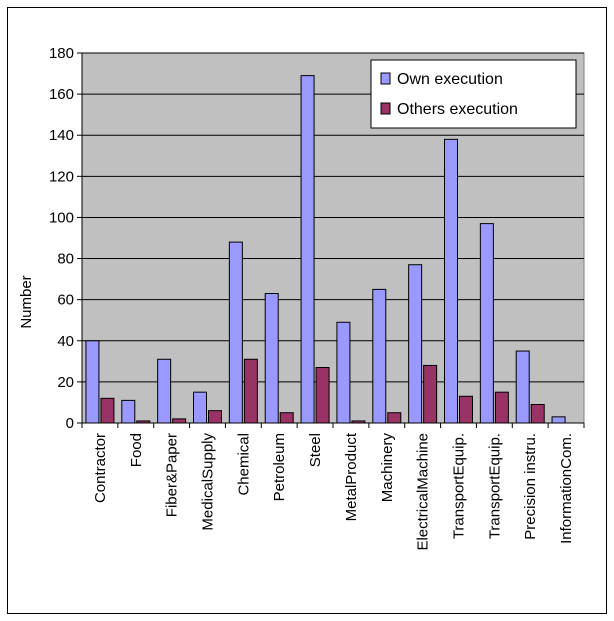 This screenshot has height=621, width=614. I want to click on y-tick-label: 160, so click(61, 94).